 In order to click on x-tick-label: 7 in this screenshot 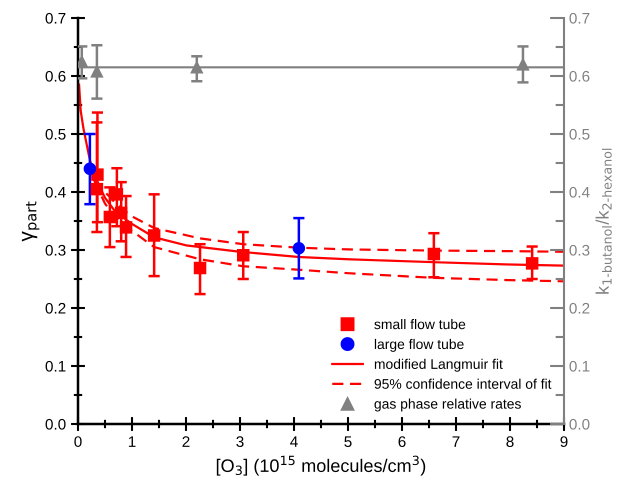, I will do `click(456, 441)`.